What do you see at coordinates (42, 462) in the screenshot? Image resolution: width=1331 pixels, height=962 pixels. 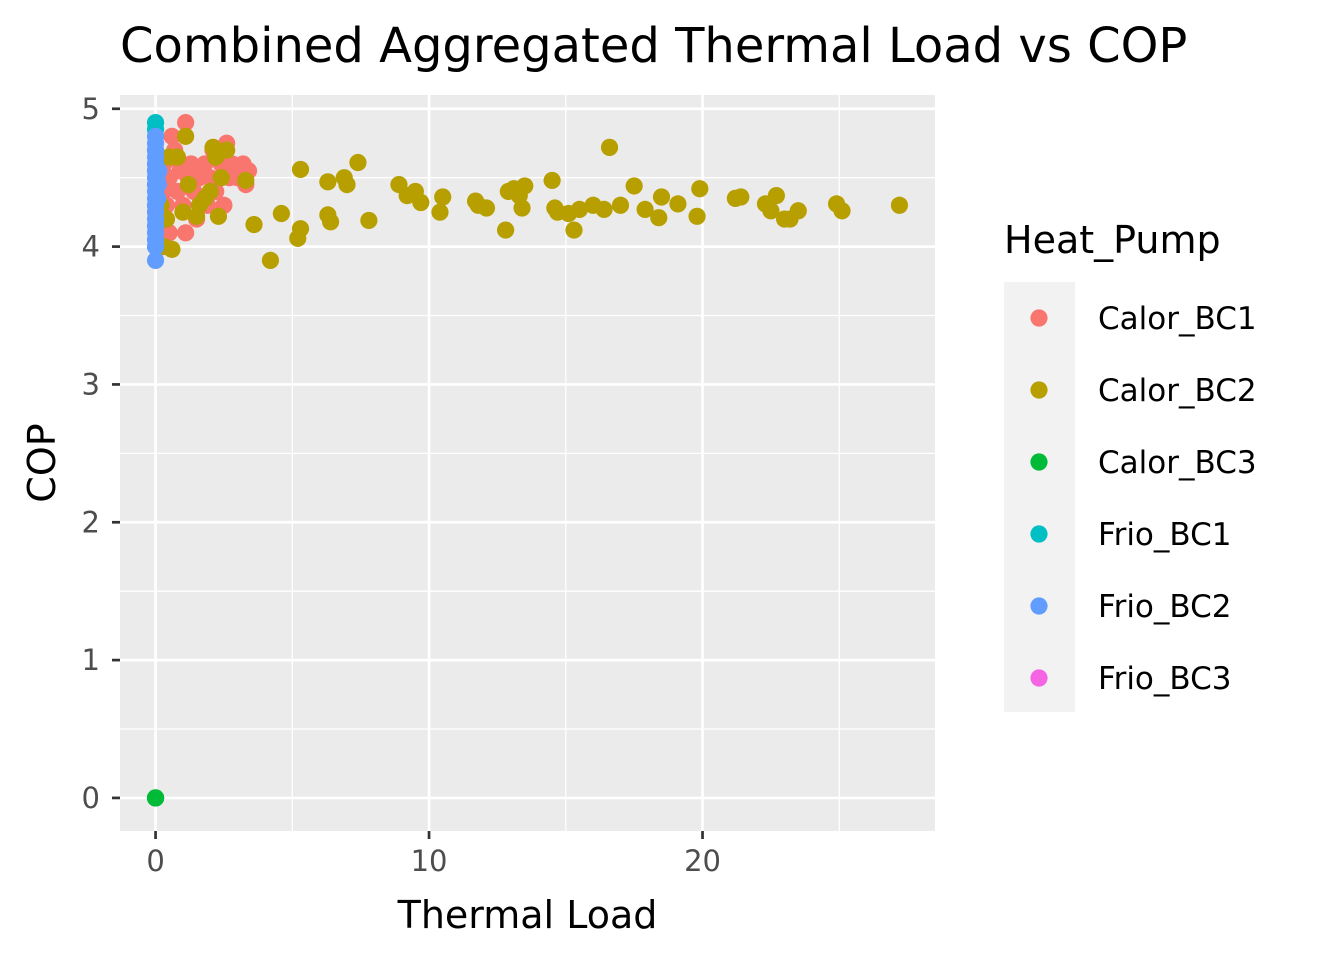 I see `y-axis-title: COP` at bounding box center [42, 462].